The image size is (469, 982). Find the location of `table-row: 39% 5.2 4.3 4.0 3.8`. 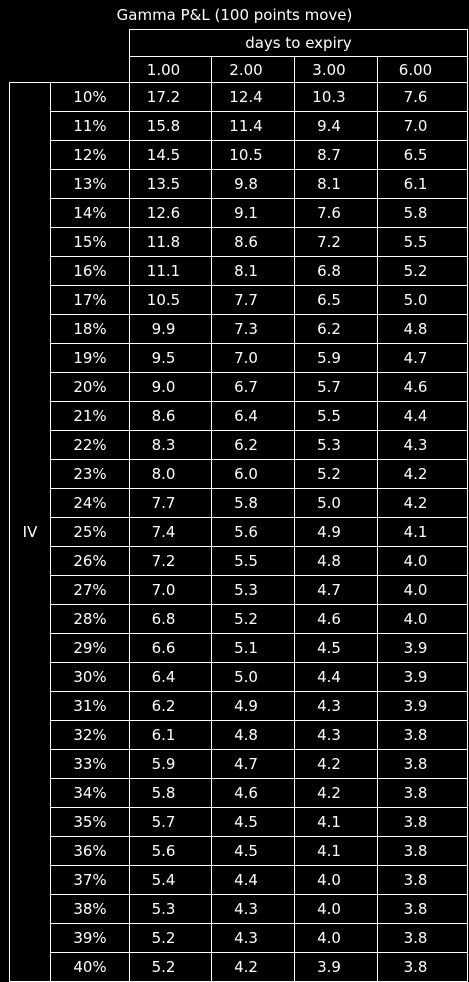

table-row: 39% 5.2 4.3 4.0 3.8 is located at coordinates (239, 938).